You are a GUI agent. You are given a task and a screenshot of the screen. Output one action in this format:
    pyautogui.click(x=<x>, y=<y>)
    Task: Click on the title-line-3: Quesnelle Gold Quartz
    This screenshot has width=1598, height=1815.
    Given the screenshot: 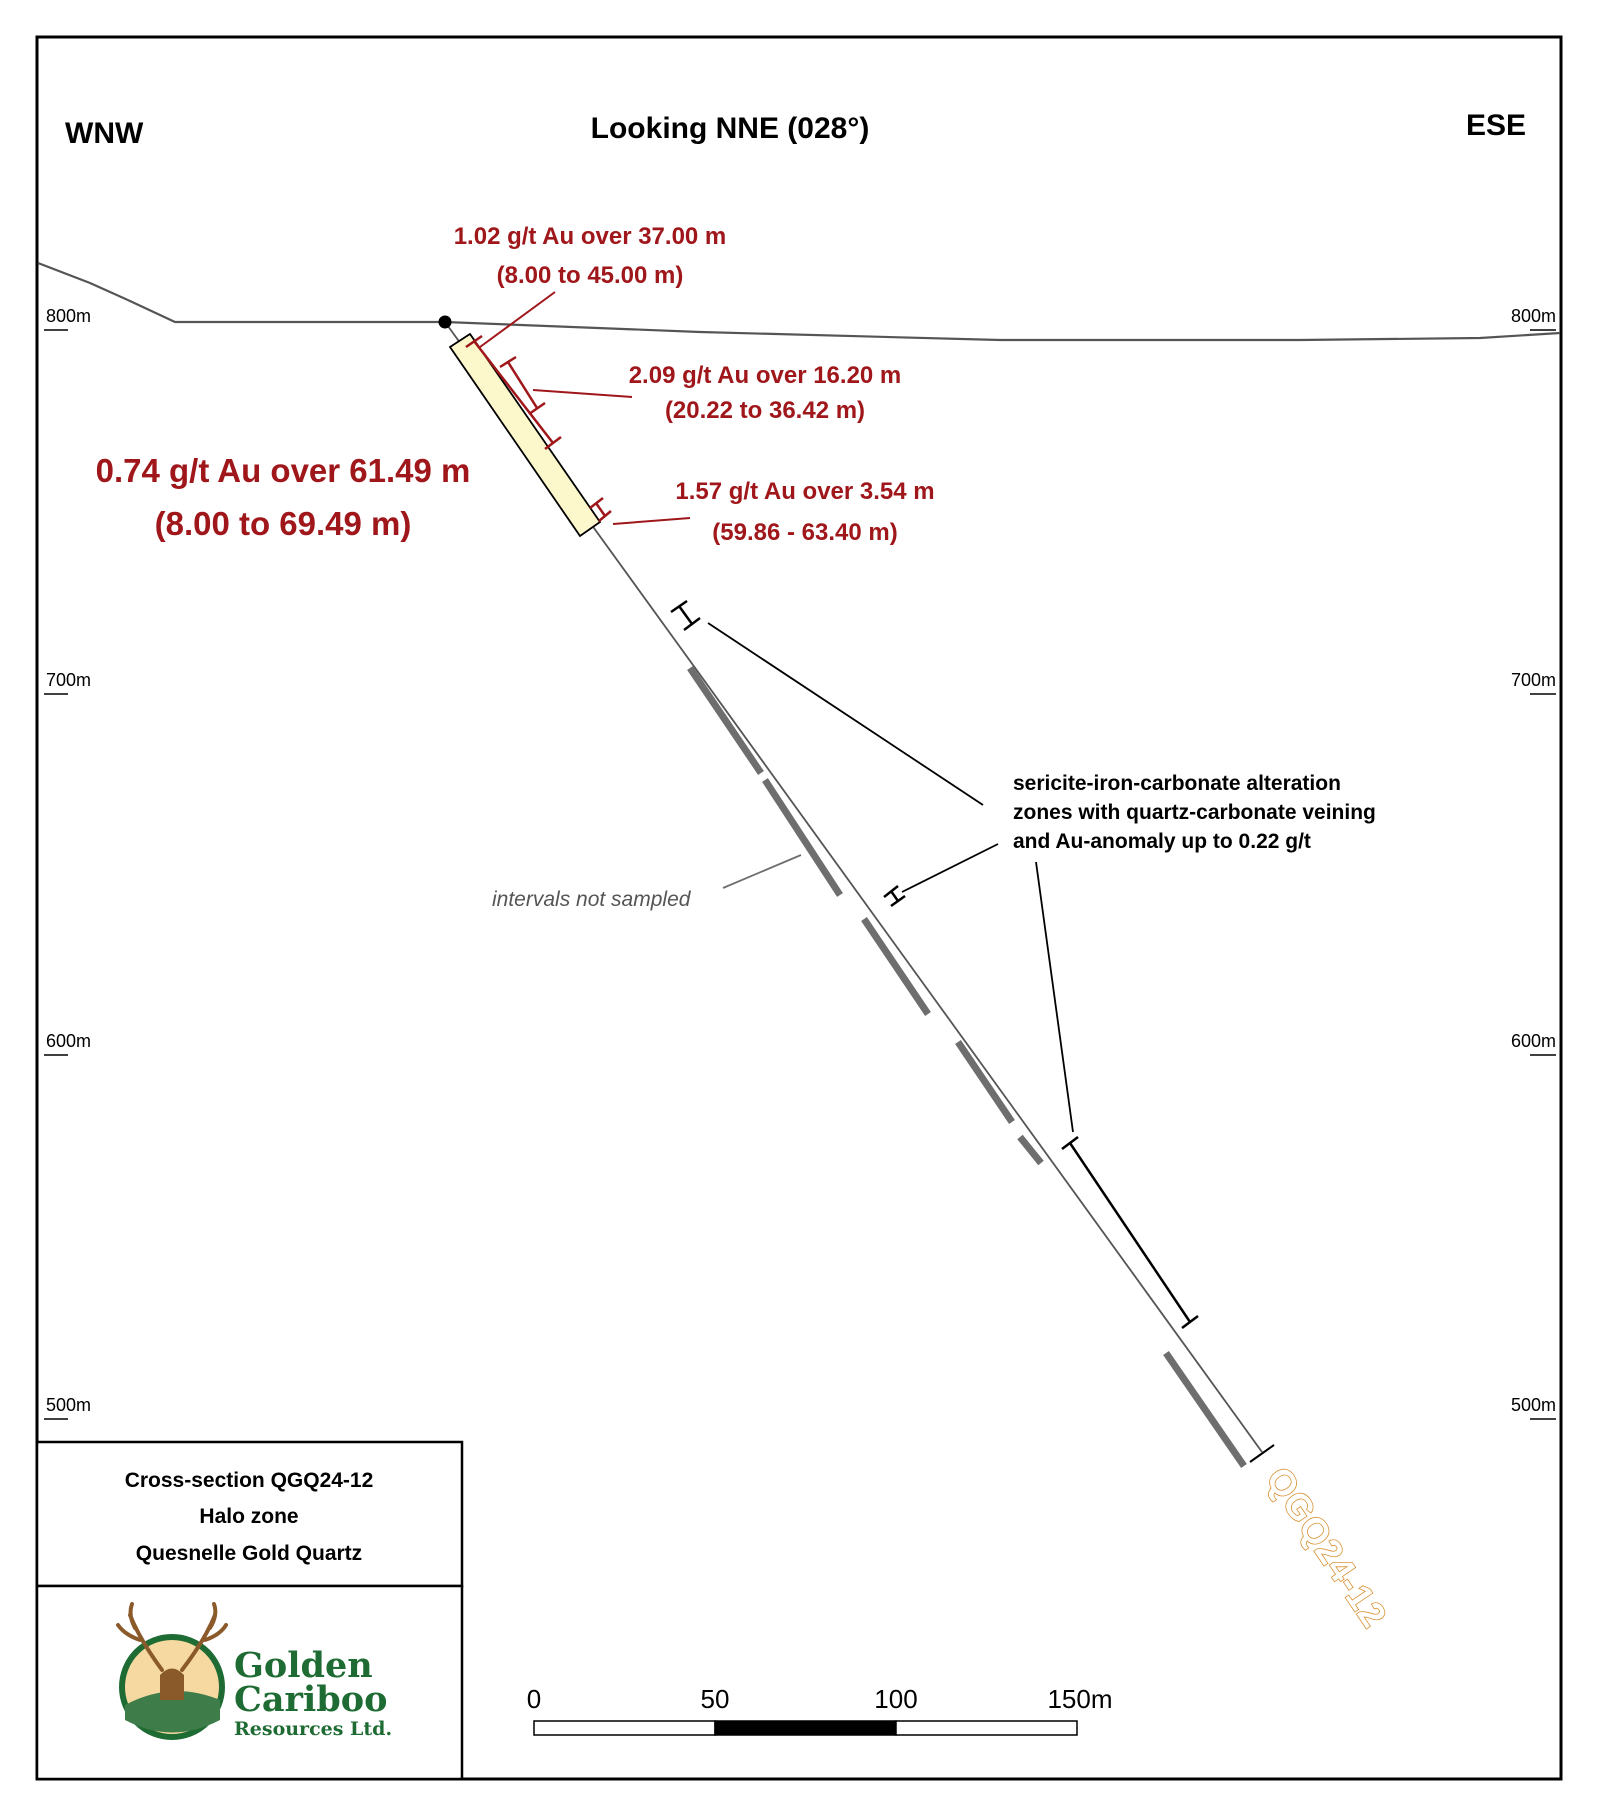 What is the action you would take?
    pyautogui.click(x=249, y=1553)
    